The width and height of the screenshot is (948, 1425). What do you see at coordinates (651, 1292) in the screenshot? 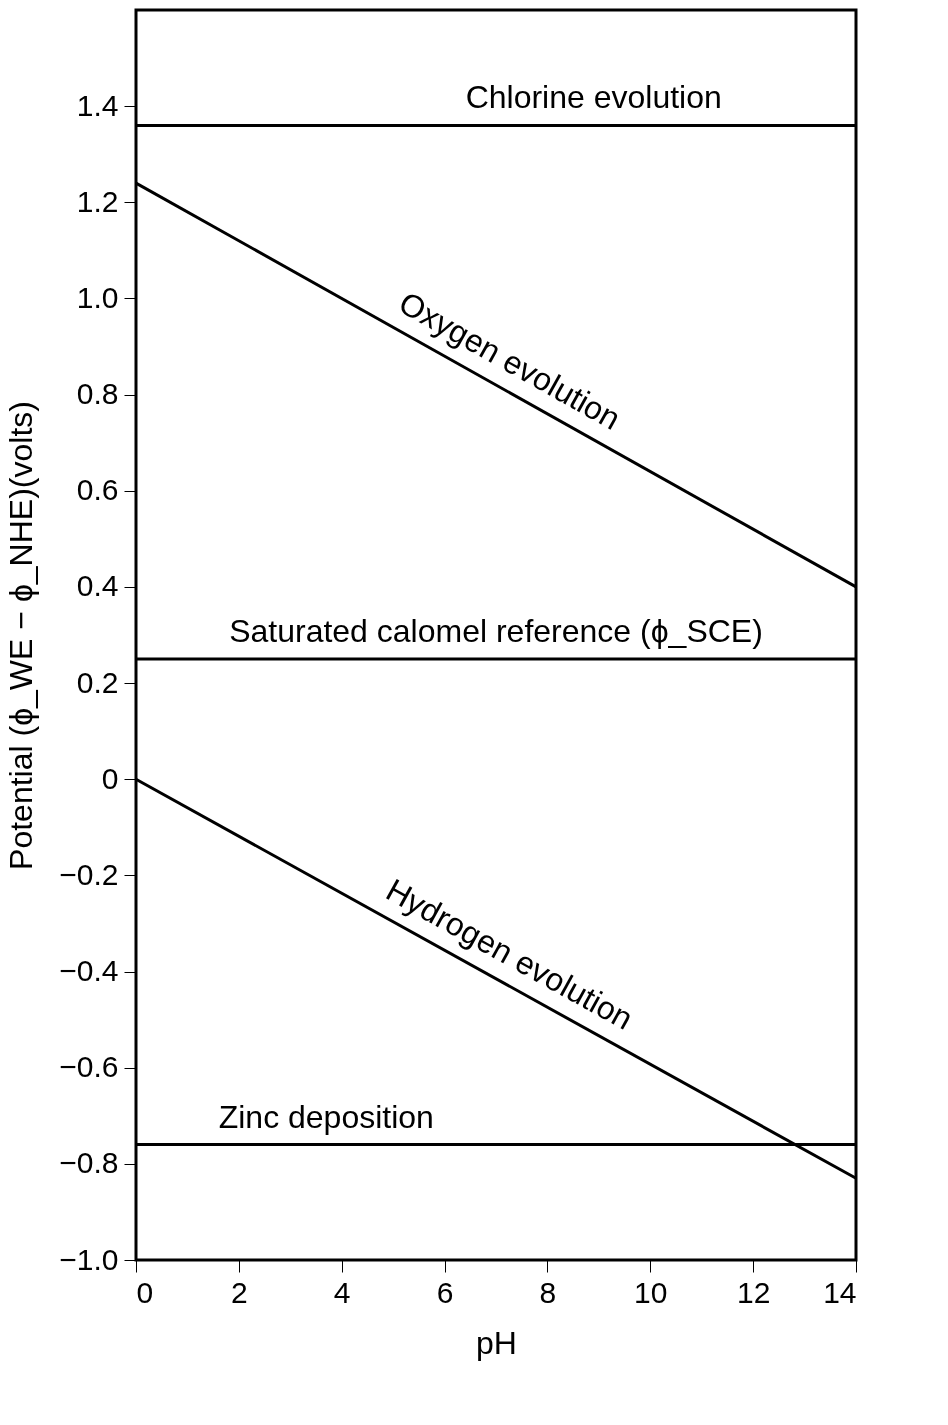
I see `x-tick-label: 10` at bounding box center [651, 1292].